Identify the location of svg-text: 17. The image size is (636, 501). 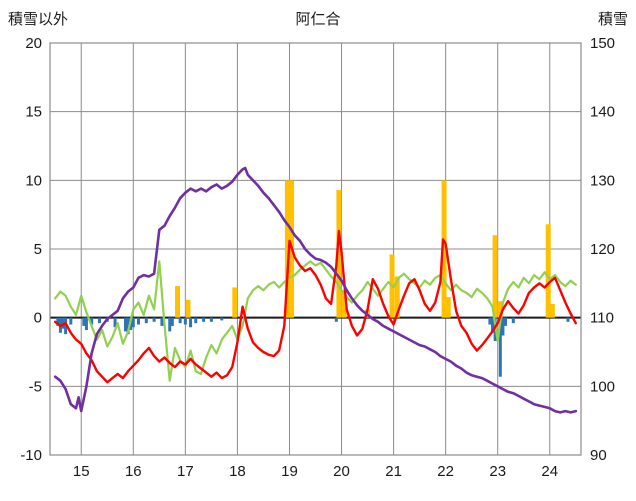
(185, 471).